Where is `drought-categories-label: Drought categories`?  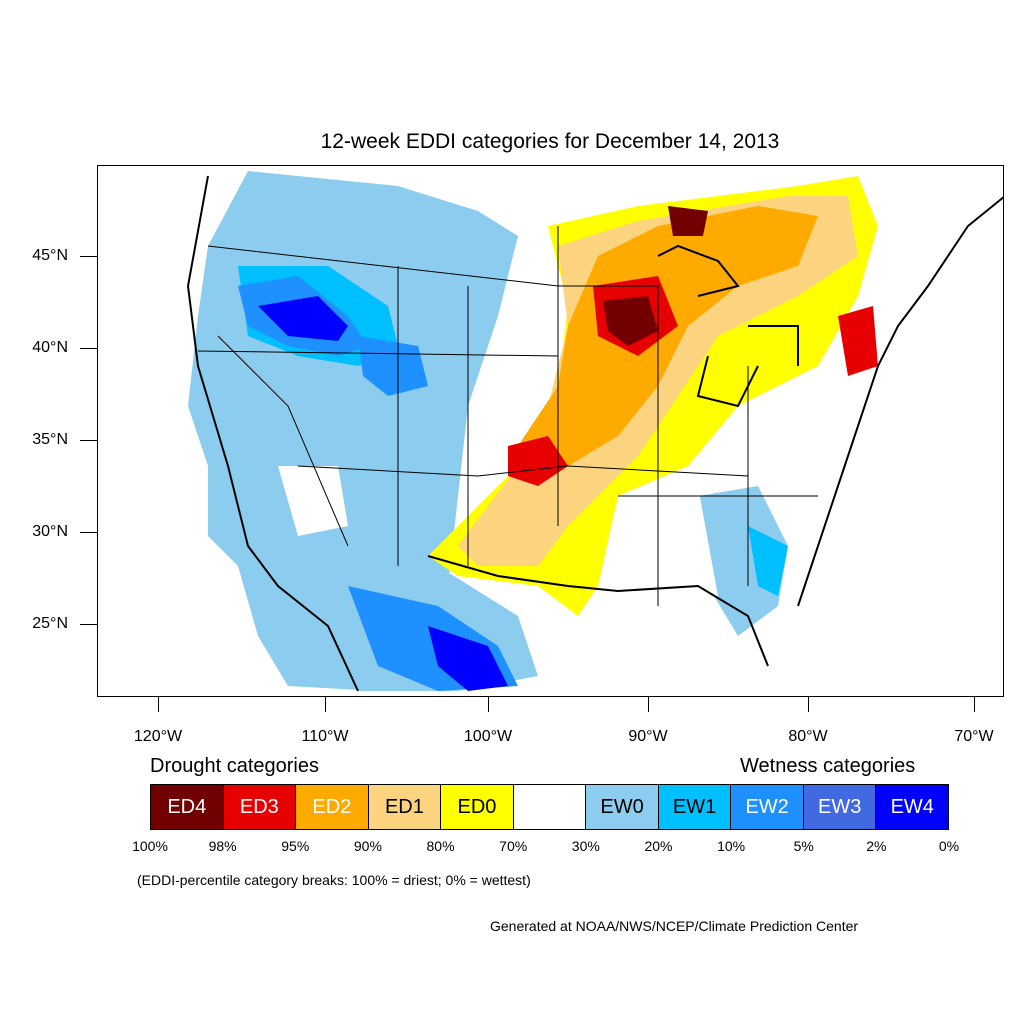
drought-categories-label: Drought categories is located at coordinates (234, 766).